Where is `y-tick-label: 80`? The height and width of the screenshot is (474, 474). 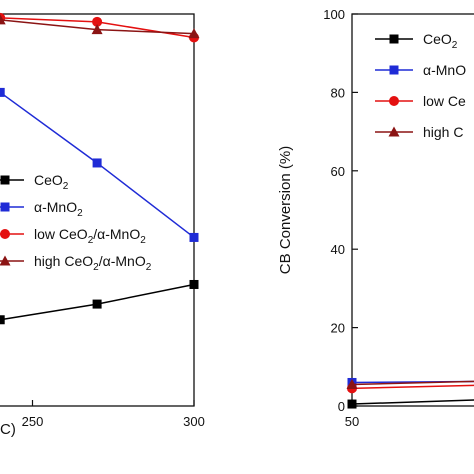 y-tick-label: 80 is located at coordinates (338, 92).